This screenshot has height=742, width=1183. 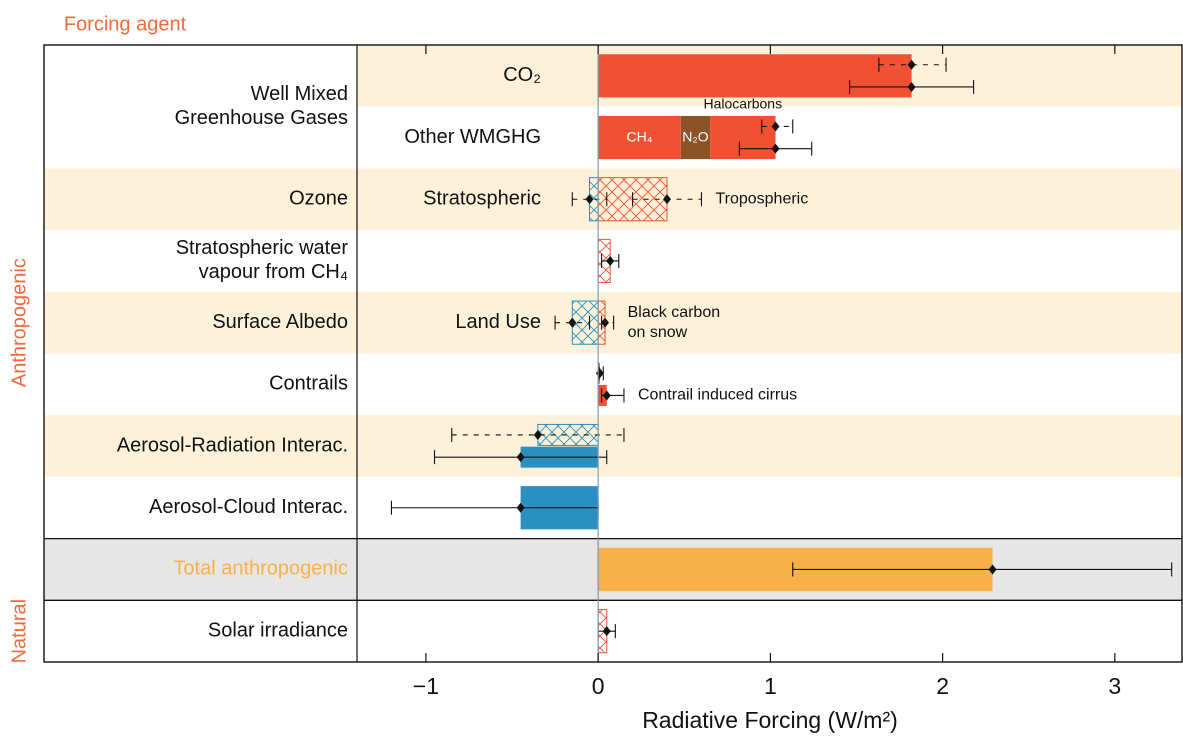 I want to click on group-label: Natural, so click(x=19, y=631).